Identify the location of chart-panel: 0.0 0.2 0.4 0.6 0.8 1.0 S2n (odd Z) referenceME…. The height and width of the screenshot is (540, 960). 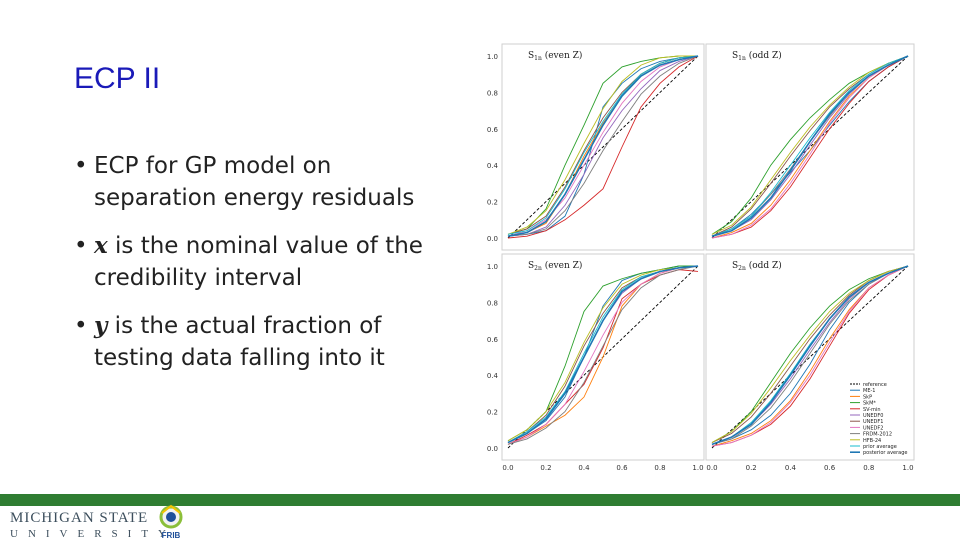
(810, 361).